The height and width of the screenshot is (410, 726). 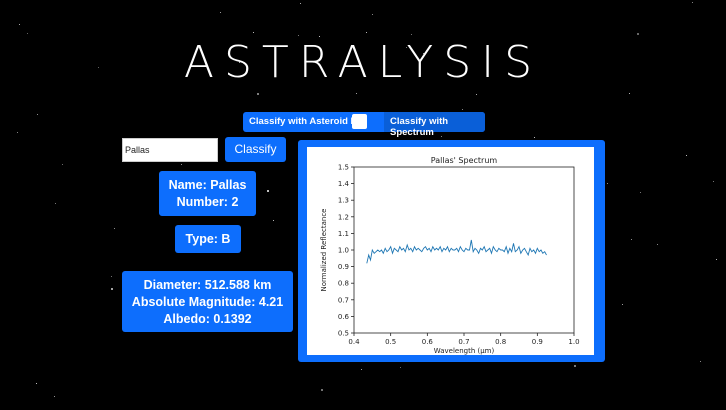 I want to click on asteroid-type: Type: B, so click(x=208, y=239).